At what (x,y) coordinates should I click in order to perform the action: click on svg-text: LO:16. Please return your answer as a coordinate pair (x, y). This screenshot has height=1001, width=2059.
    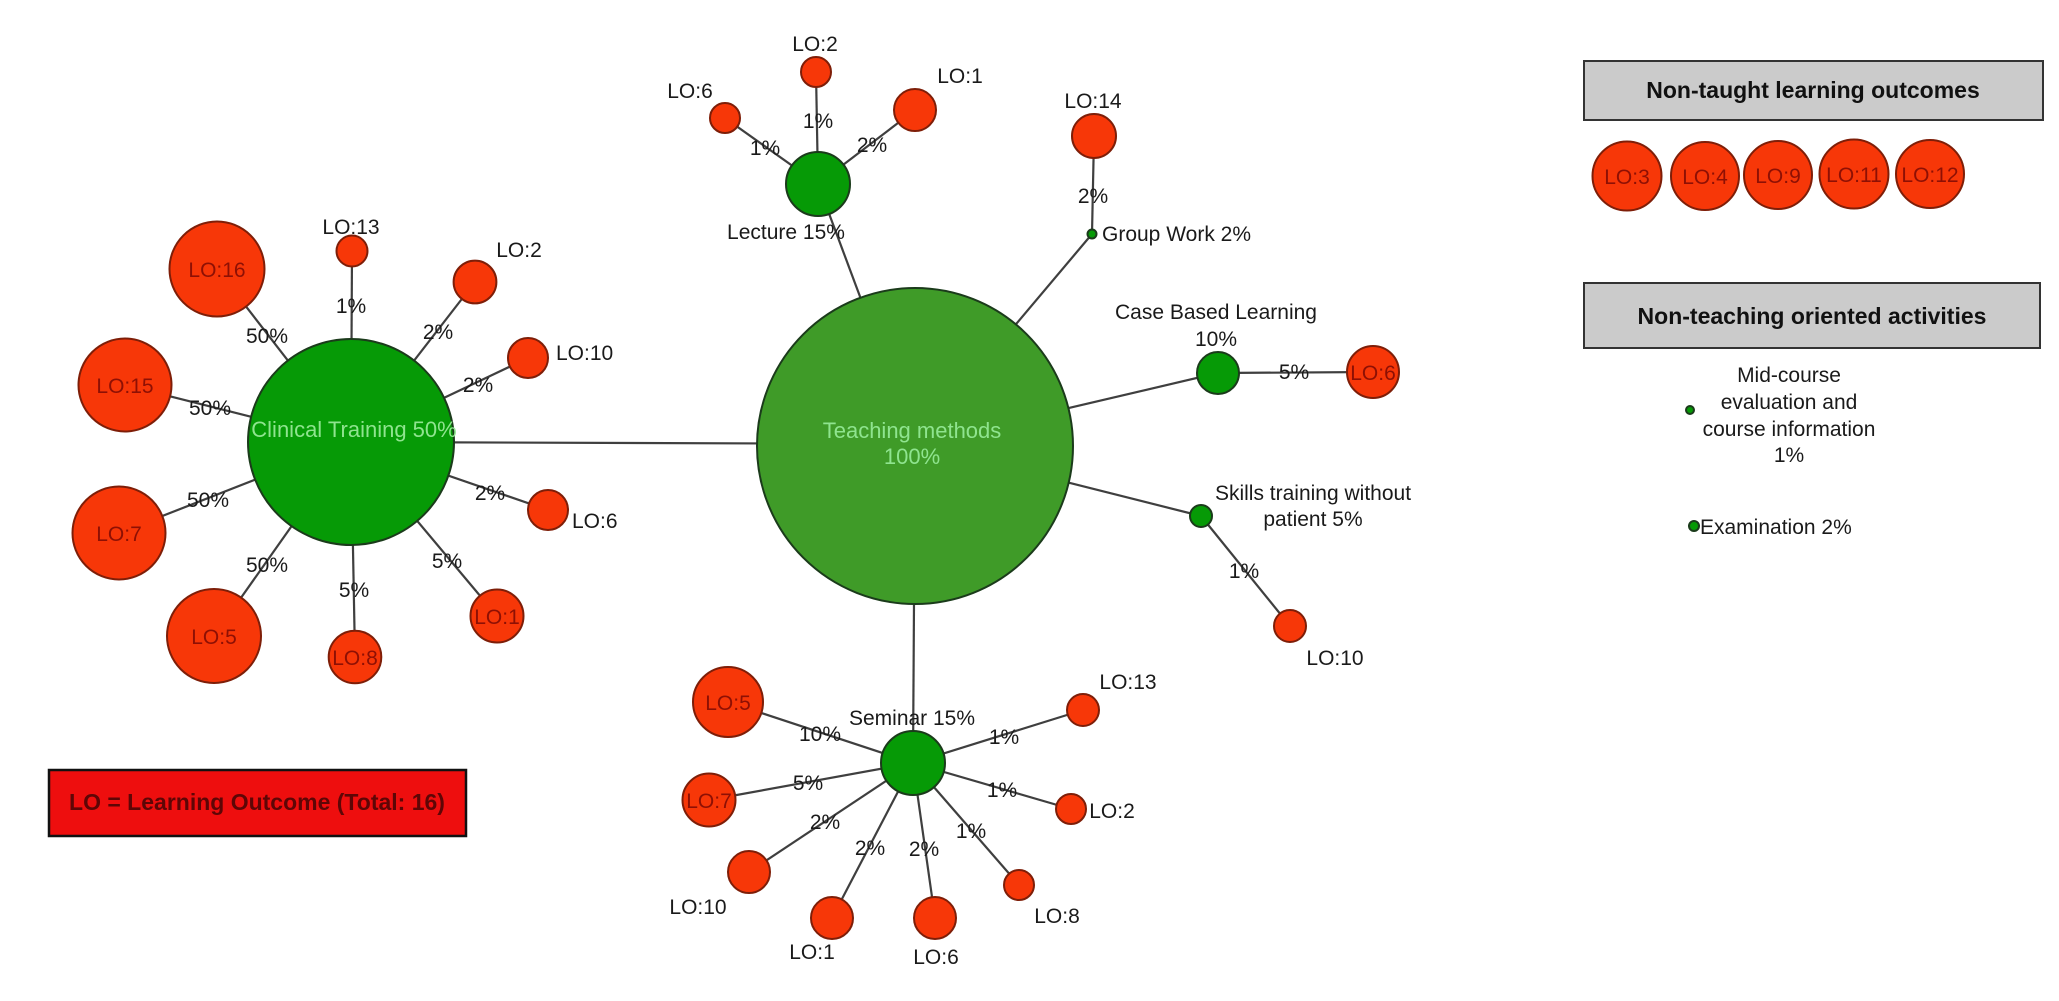
    Looking at the image, I should click on (216, 270).